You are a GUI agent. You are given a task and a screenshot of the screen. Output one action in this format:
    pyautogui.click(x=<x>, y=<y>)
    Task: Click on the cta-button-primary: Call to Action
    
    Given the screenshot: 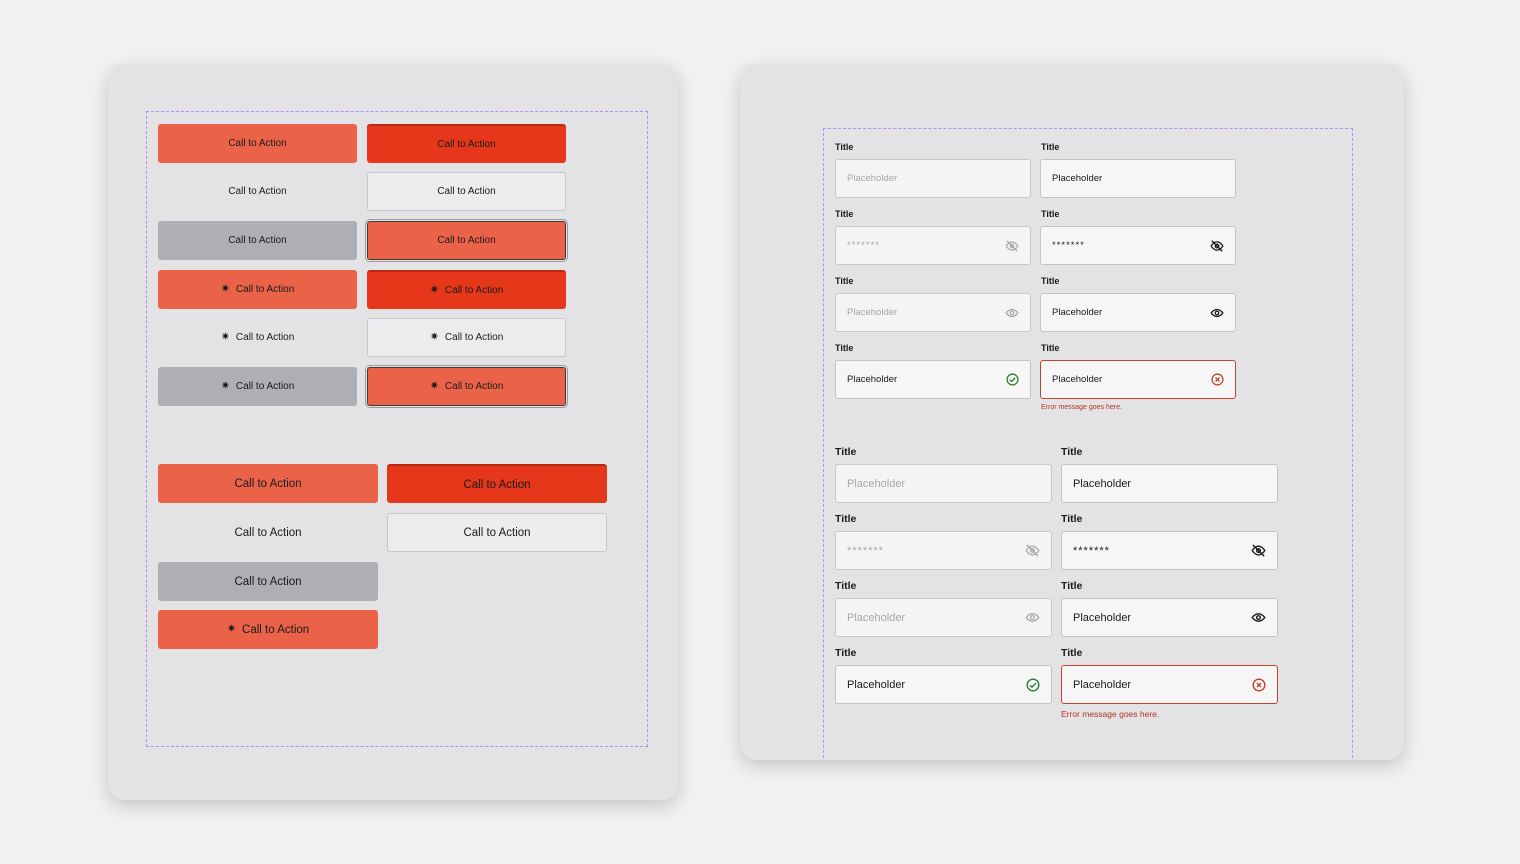 What is the action you would take?
    pyautogui.click(x=257, y=143)
    